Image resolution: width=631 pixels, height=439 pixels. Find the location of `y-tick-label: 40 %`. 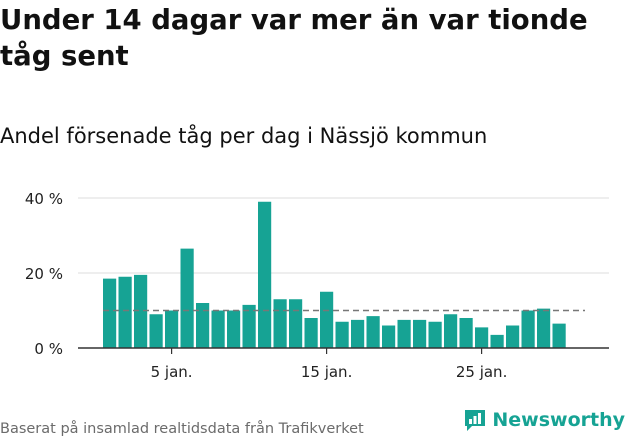

y-tick-label: 40 % is located at coordinates (44, 199).